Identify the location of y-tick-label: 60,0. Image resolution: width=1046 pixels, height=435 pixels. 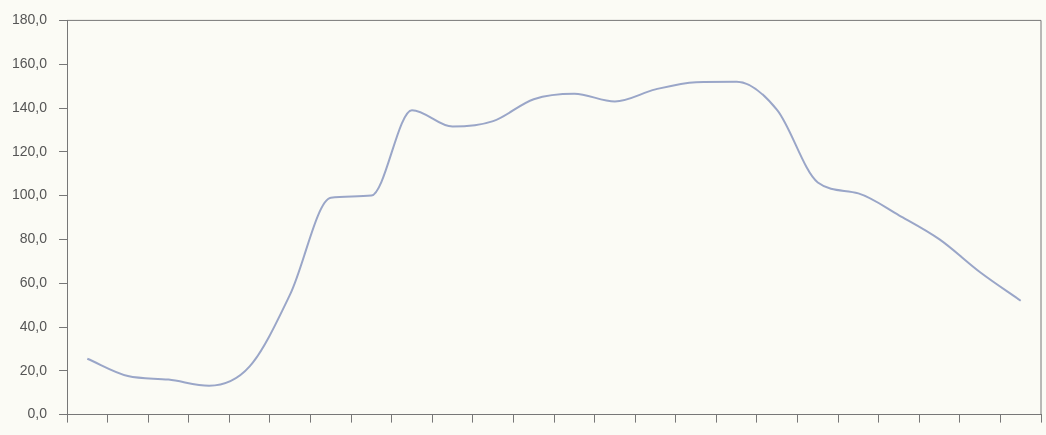
(33, 282).